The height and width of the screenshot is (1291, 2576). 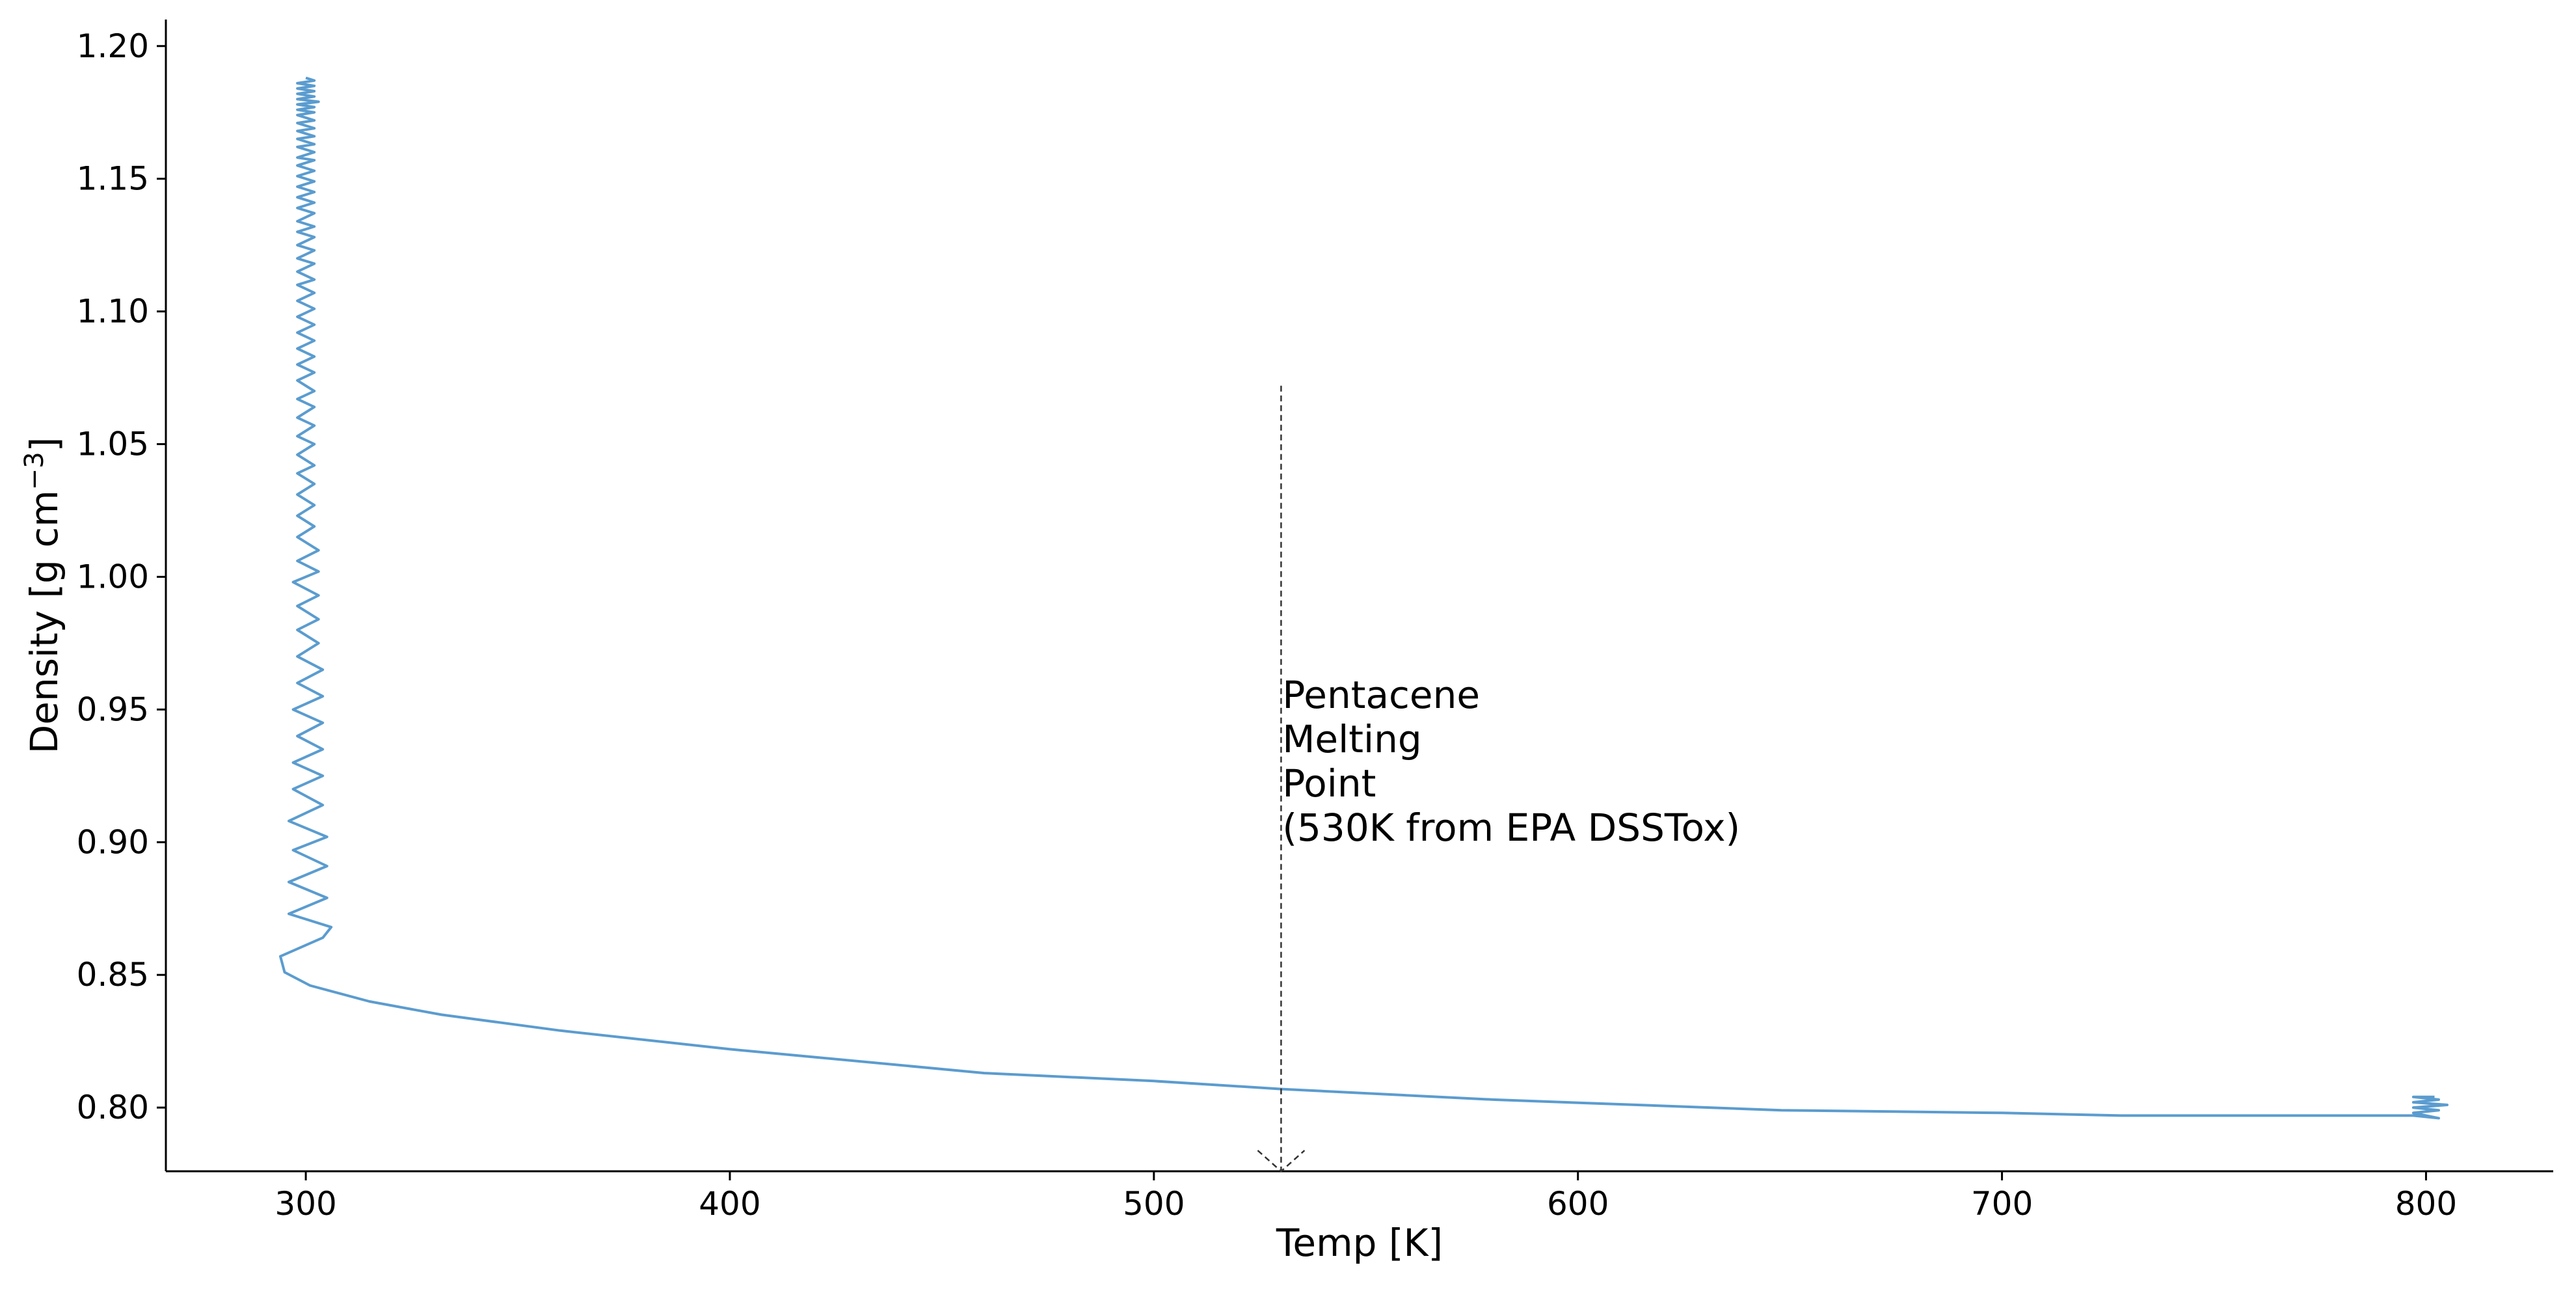 What do you see at coordinates (1511, 828) in the screenshot?
I see `annotation-label-line: (530K from EPA DSSTox)` at bounding box center [1511, 828].